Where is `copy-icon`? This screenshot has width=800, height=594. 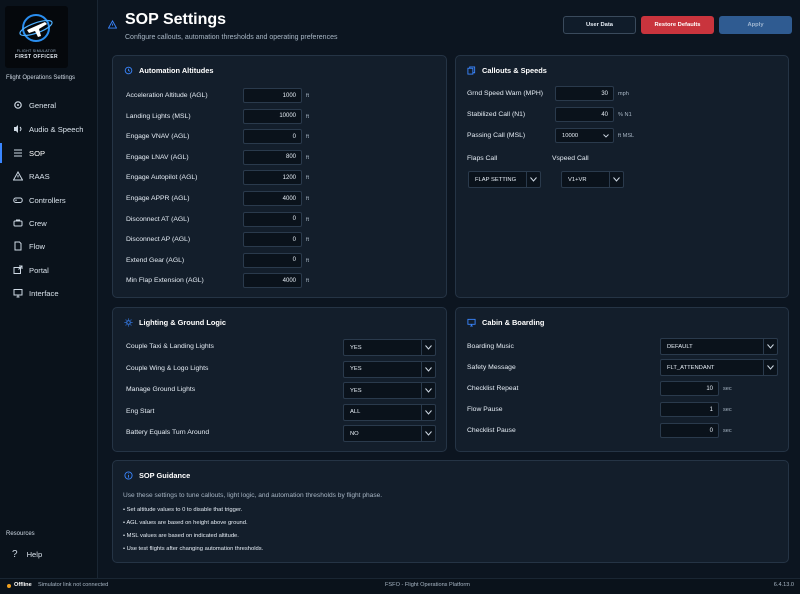
copy-icon is located at coordinates (471, 70).